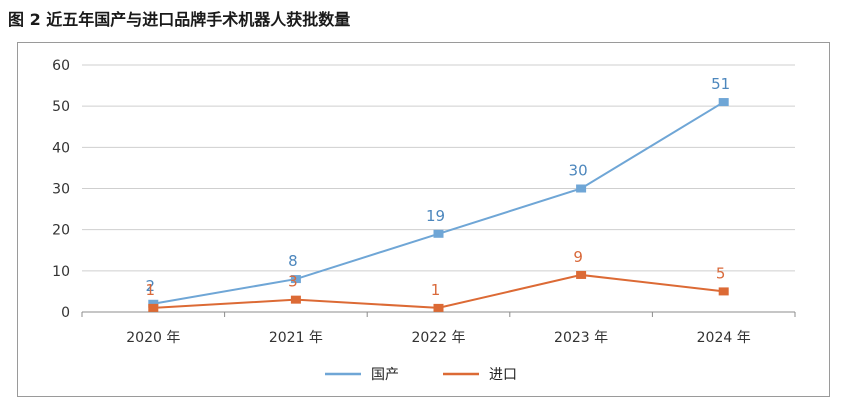  What do you see at coordinates (293, 261) in the screenshot?
I see `data-label: 8` at bounding box center [293, 261].